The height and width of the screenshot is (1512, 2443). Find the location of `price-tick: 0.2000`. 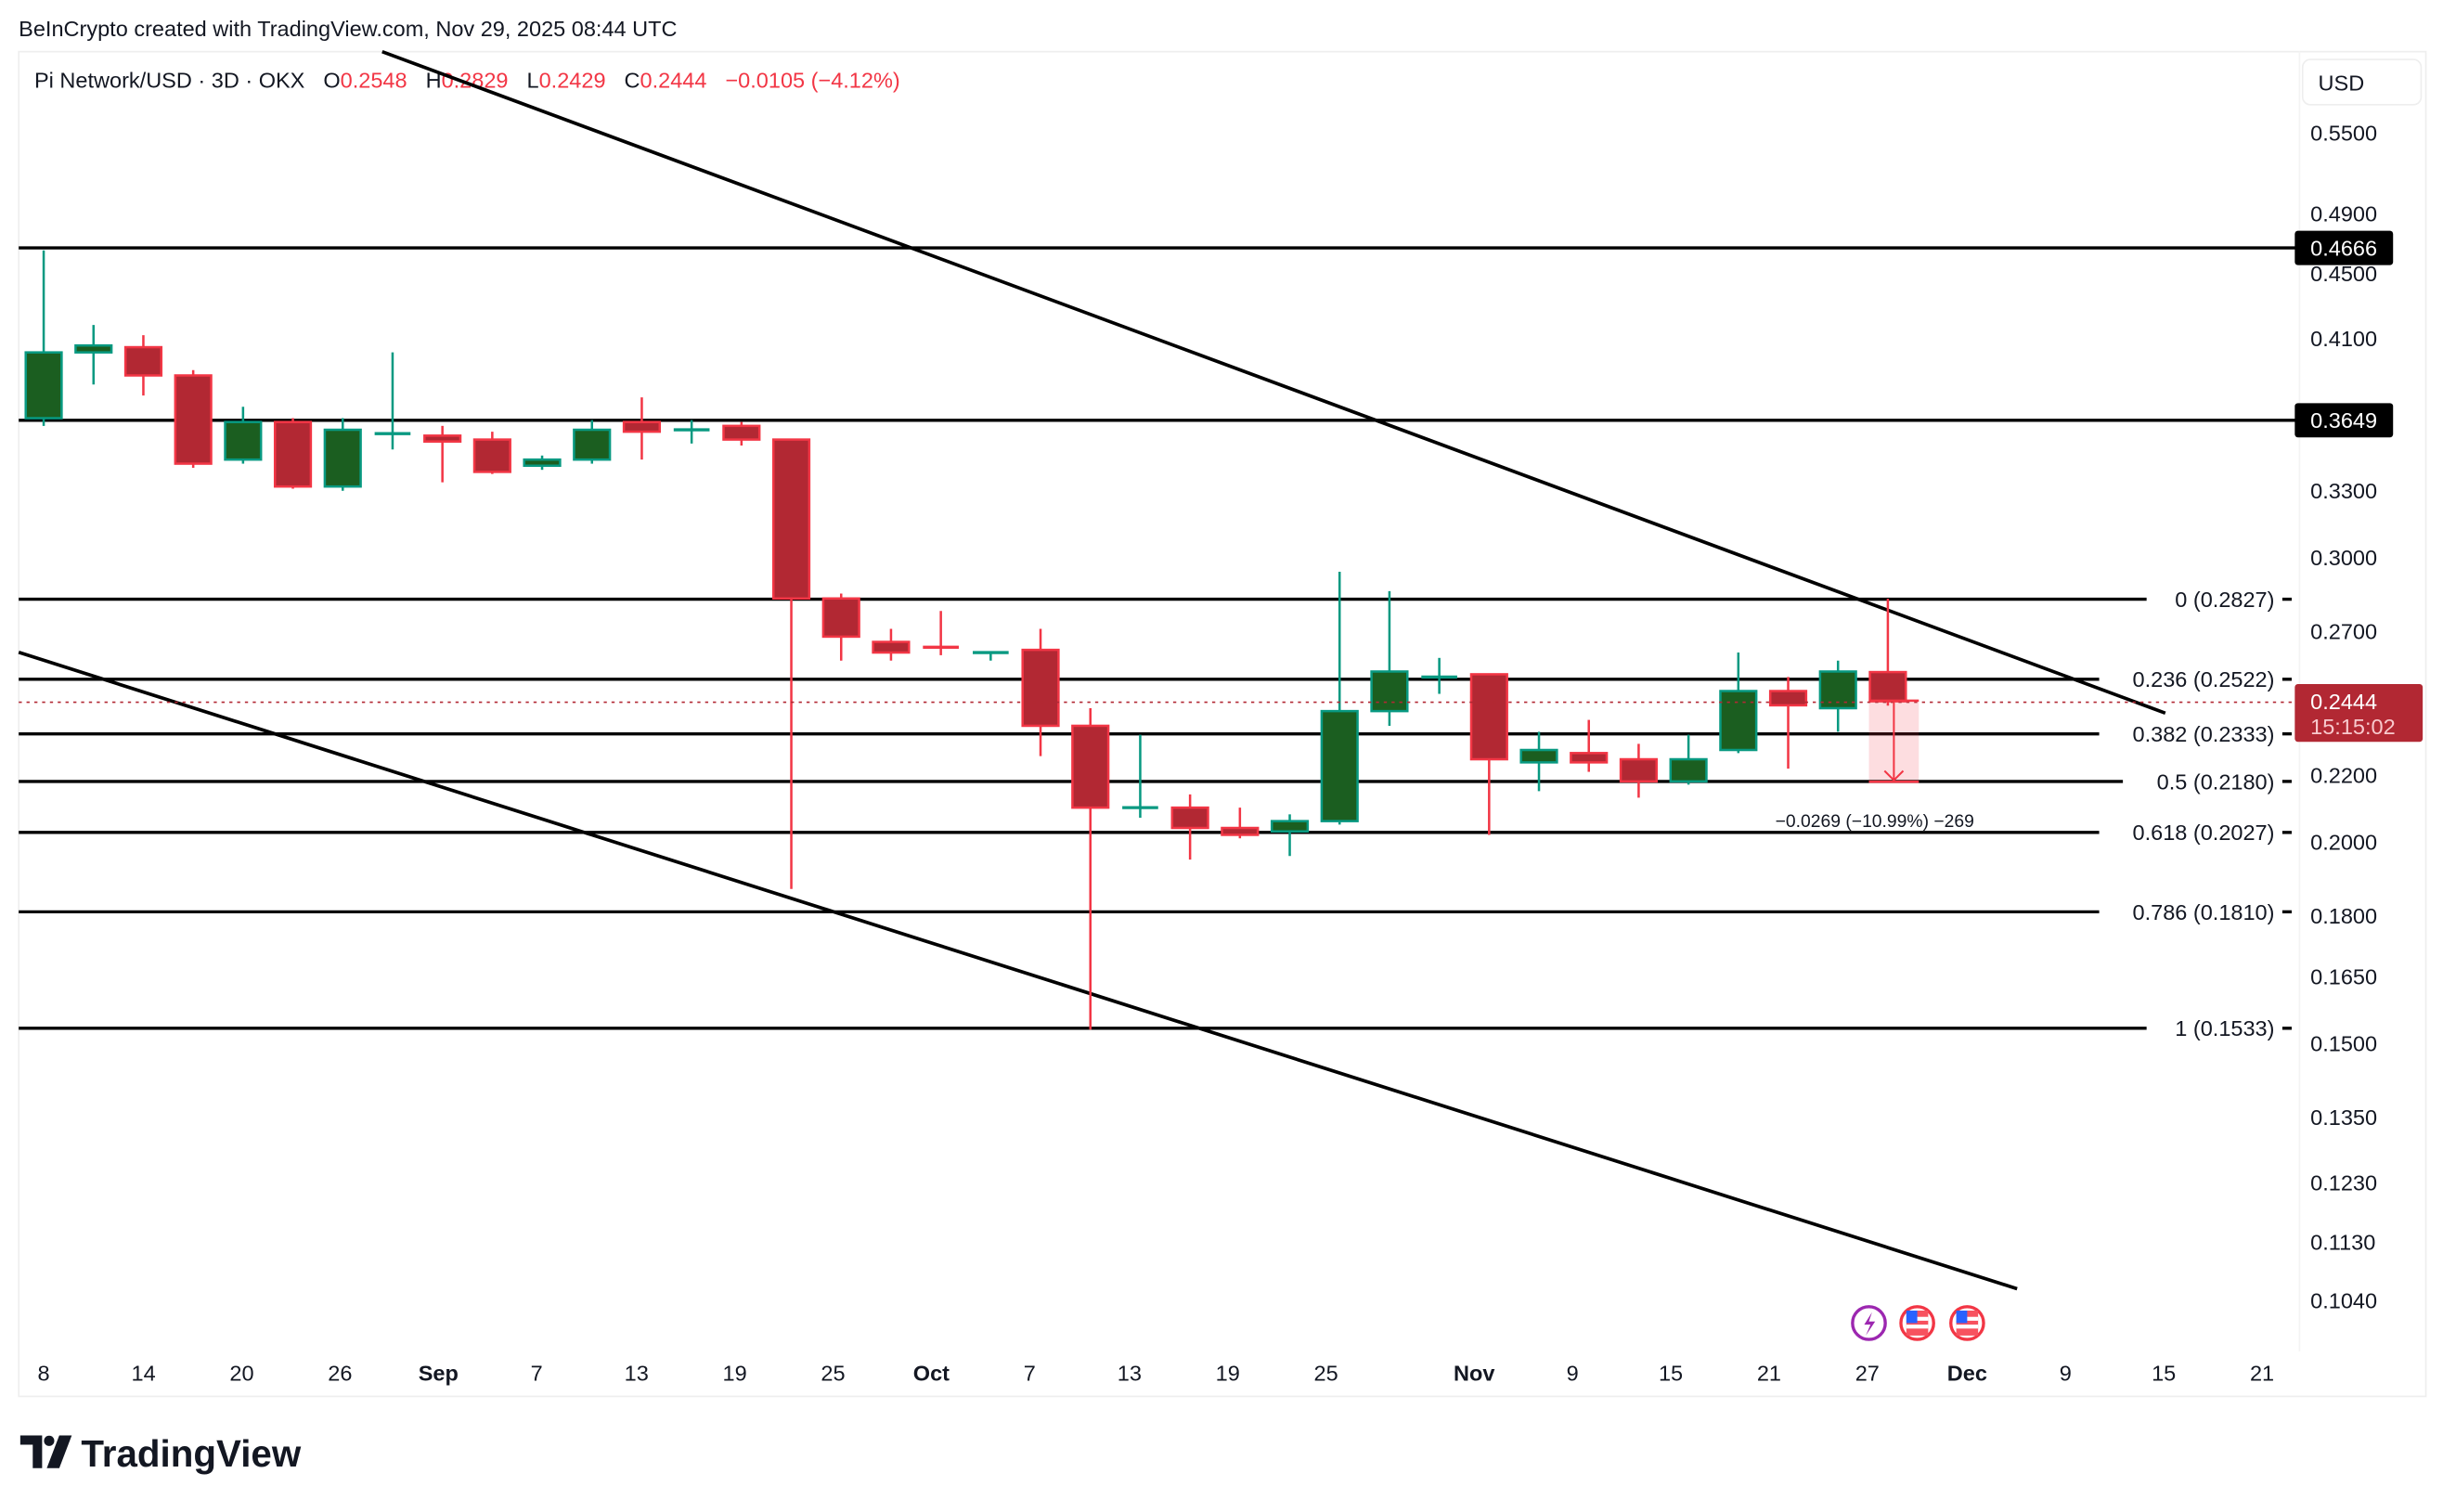

price-tick: 0.2000 is located at coordinates (2344, 842).